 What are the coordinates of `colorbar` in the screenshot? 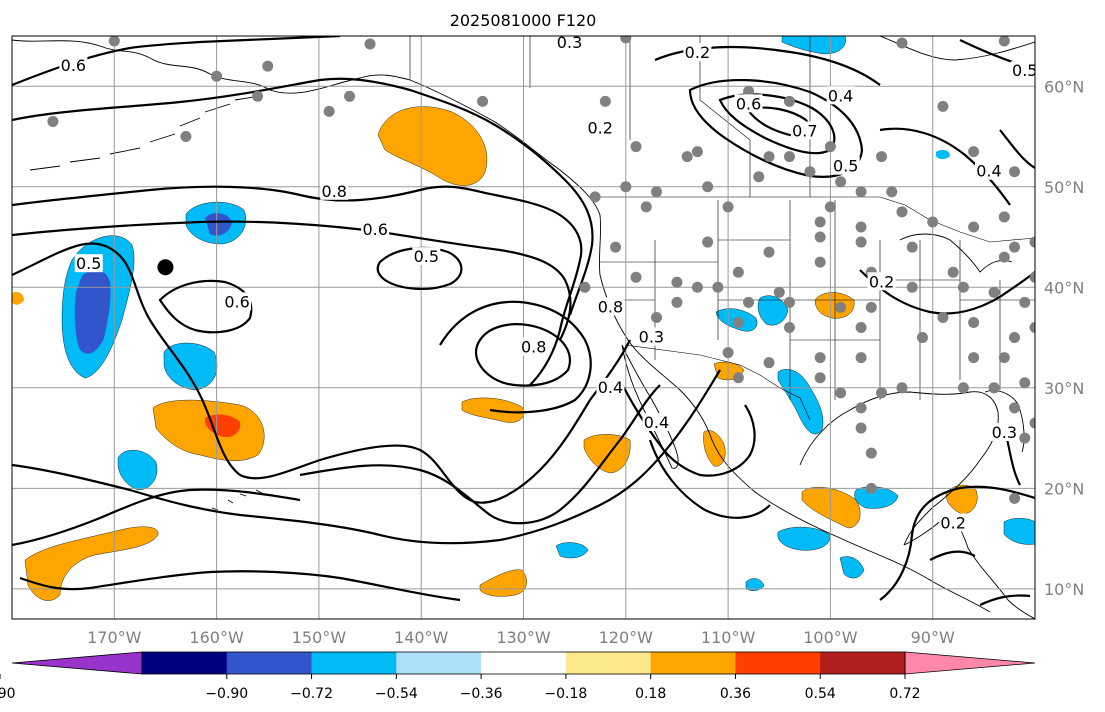 It's located at (523, 663).